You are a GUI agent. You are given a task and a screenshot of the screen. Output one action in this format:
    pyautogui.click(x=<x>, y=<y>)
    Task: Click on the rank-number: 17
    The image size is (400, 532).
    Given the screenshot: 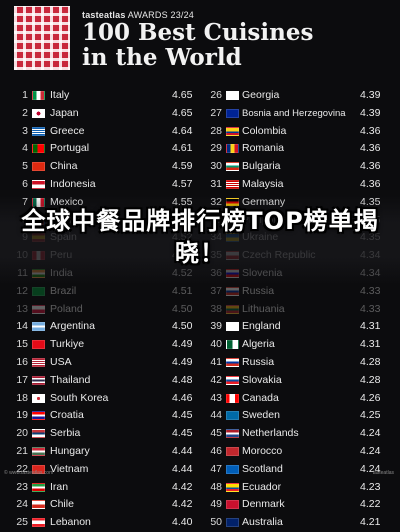 What is the action you would take?
    pyautogui.click(x=22, y=379)
    